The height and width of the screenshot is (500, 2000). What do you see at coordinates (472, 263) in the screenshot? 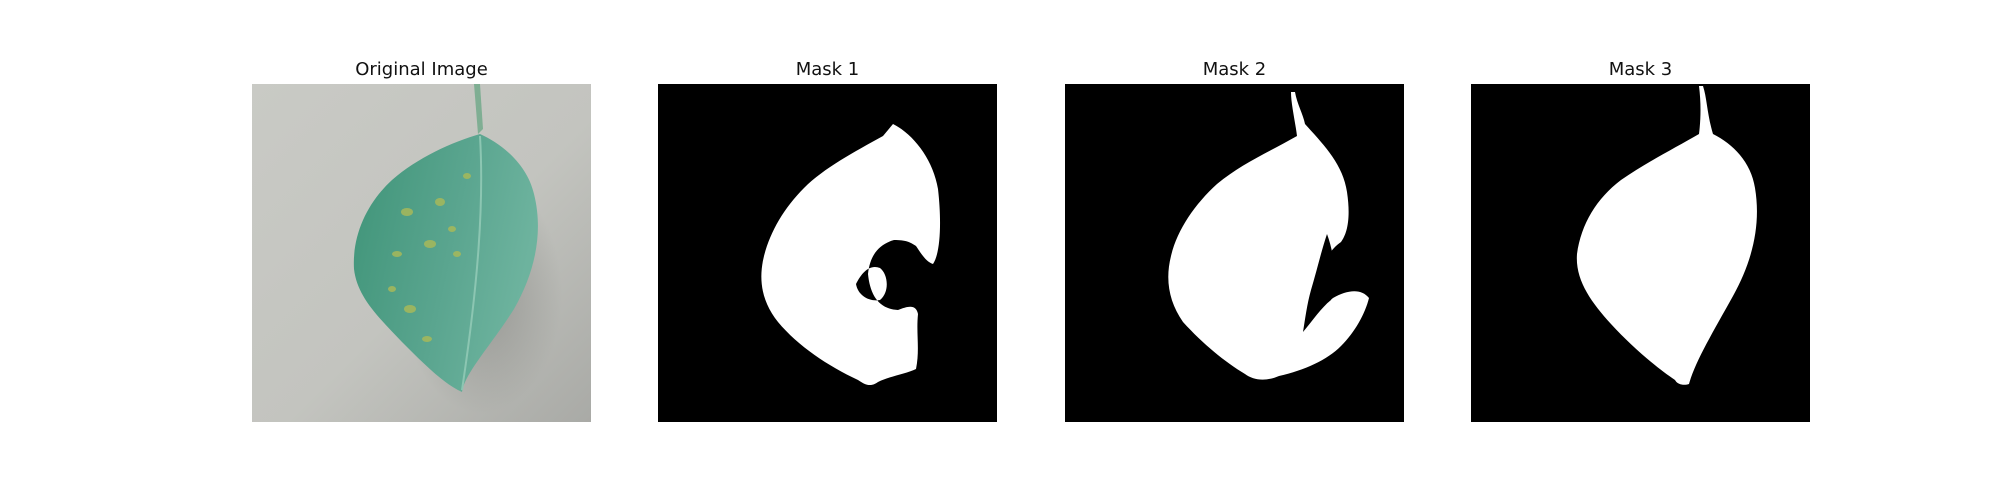
I see `leaf-midrib` at bounding box center [472, 263].